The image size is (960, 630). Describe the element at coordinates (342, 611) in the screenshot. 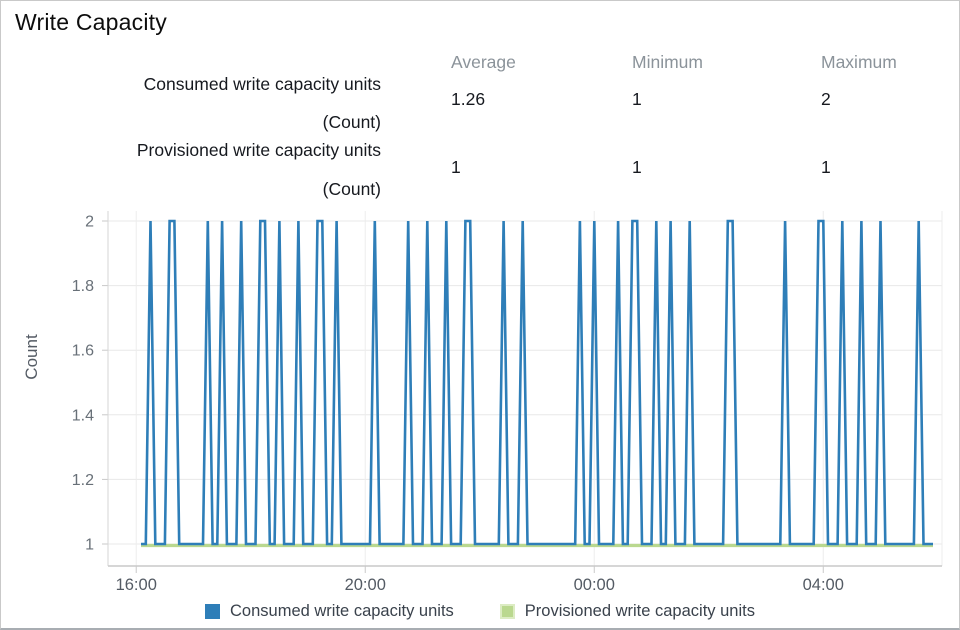

I see `legend-label-consumed: Consumed write capacity units` at that location.